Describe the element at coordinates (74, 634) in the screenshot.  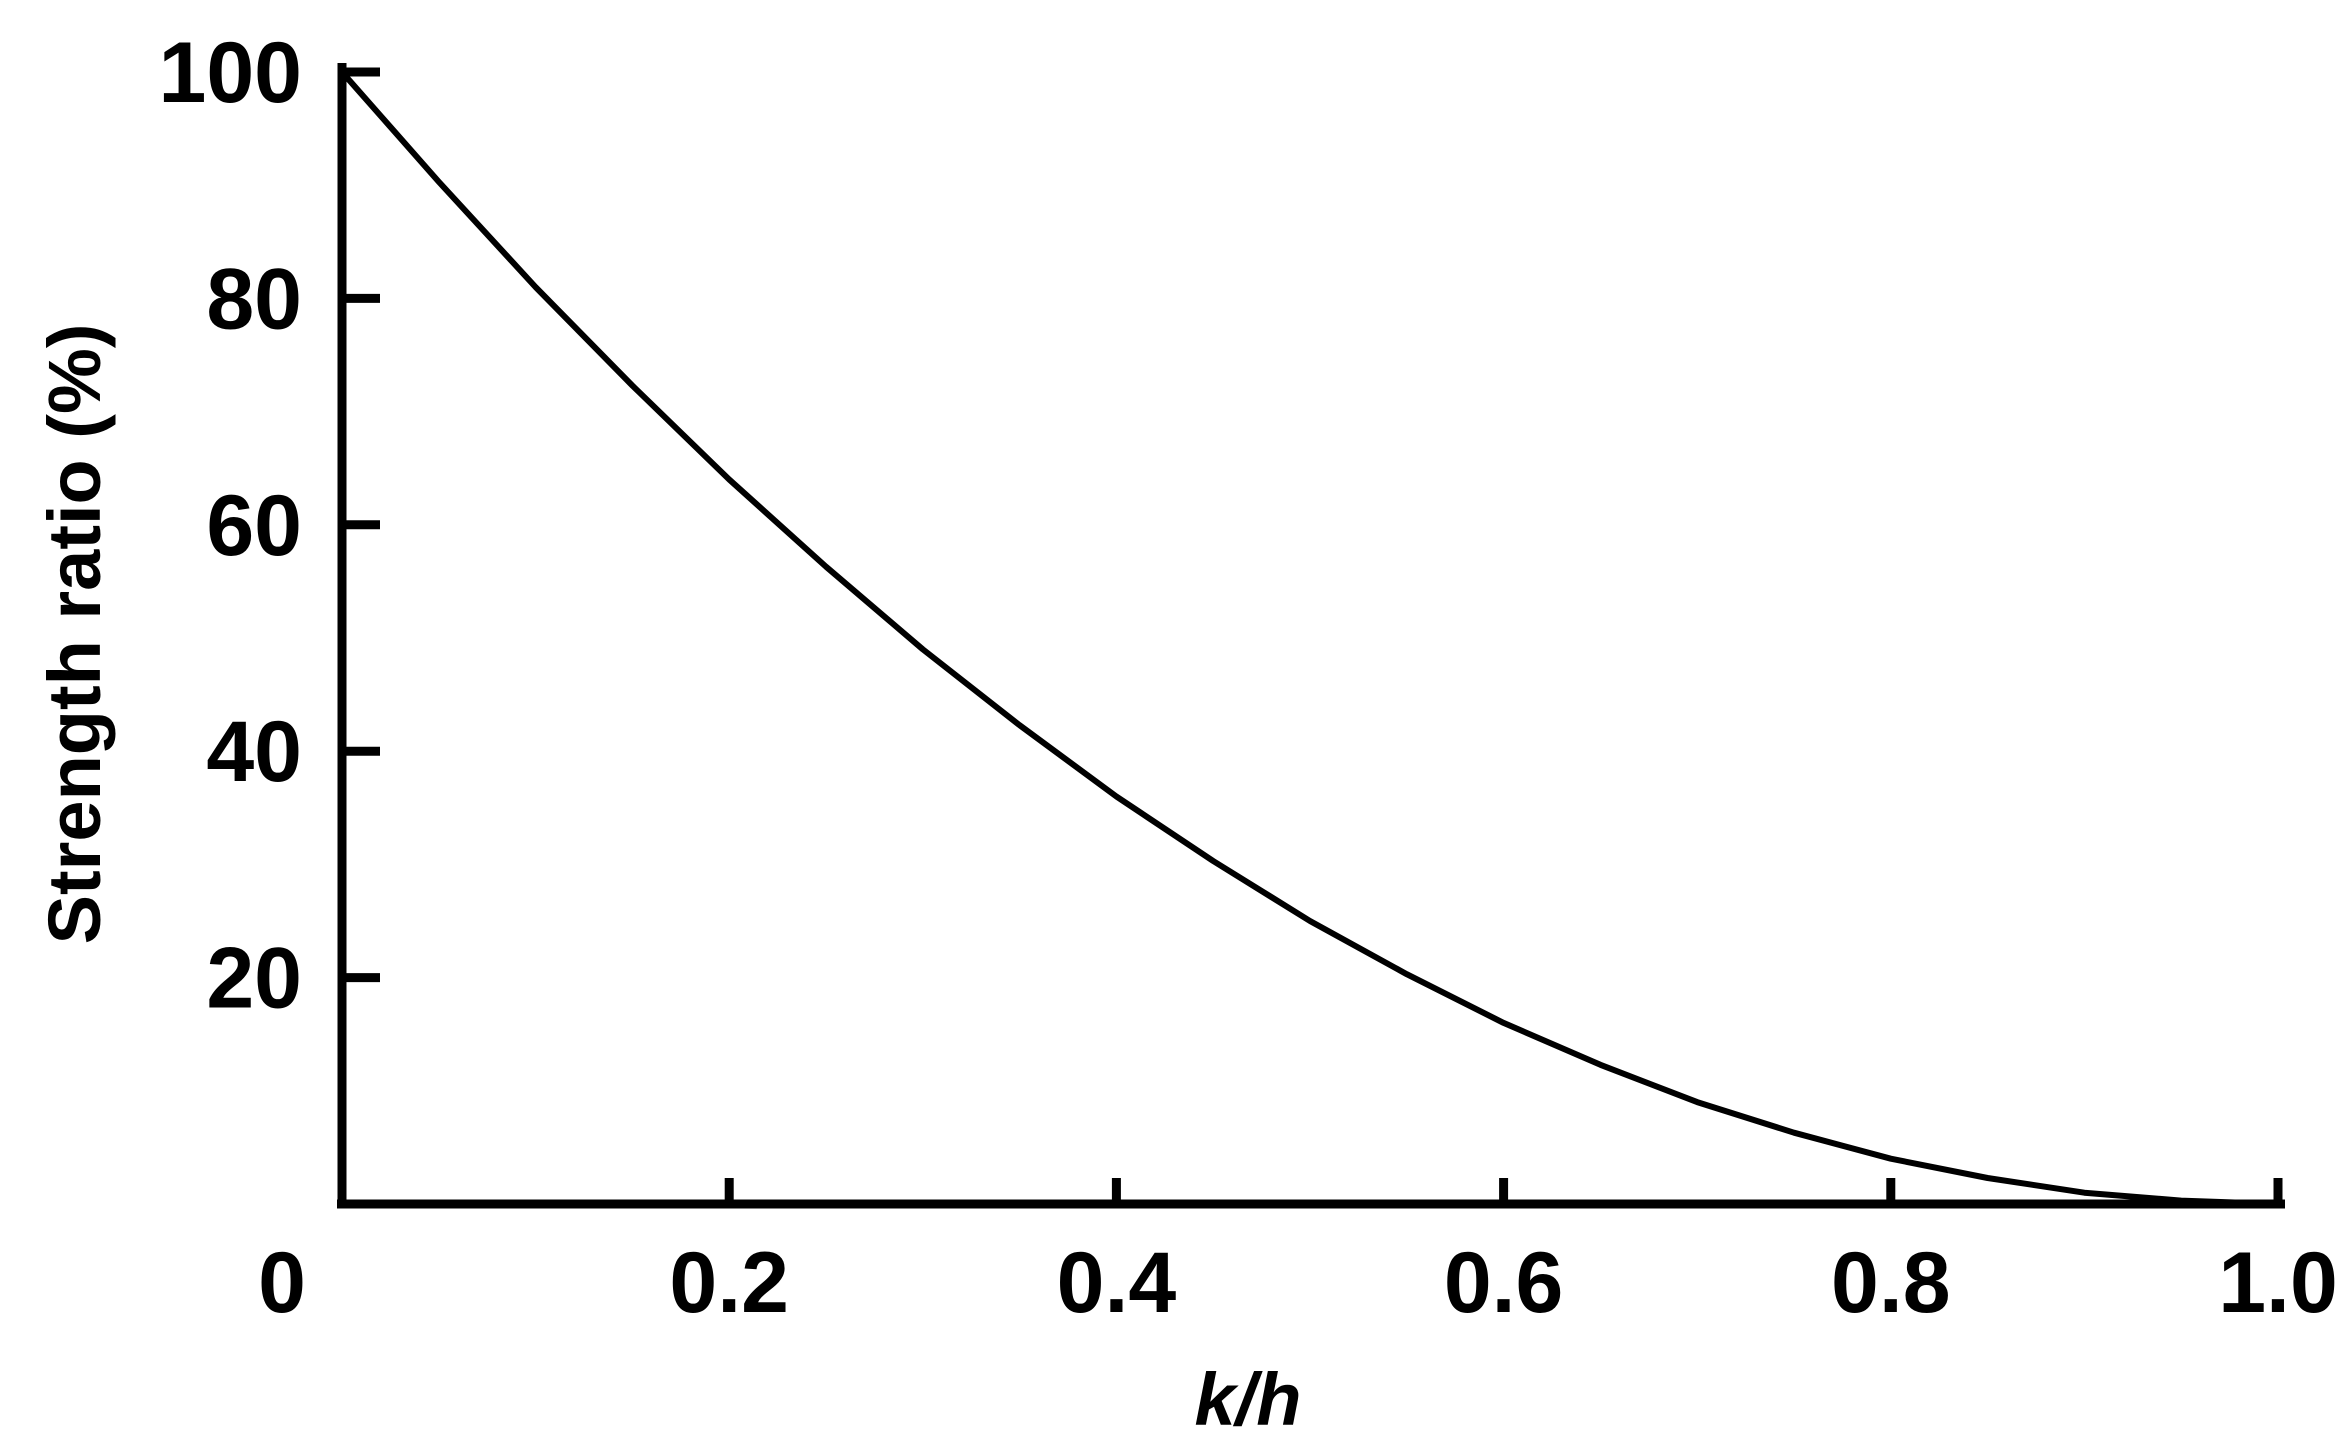
I see `y-axis-label: Strength ratio (%)` at that location.